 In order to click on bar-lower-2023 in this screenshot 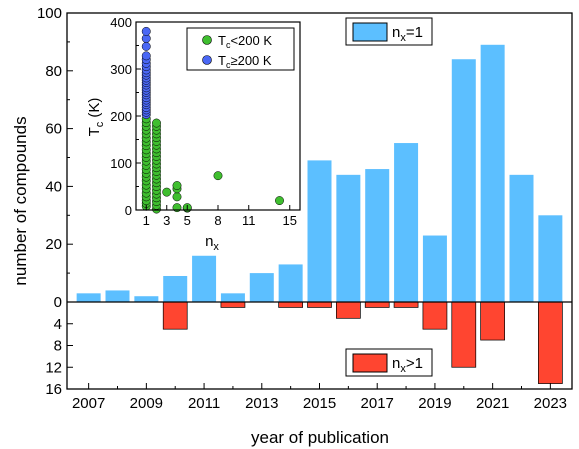, I will do `click(550, 342)`.